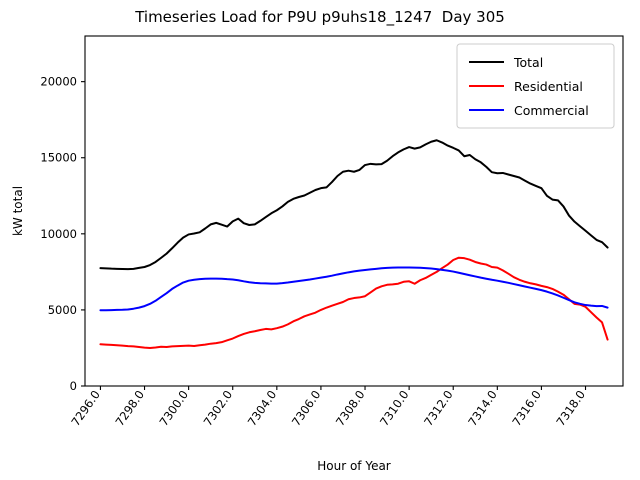 The height and width of the screenshot is (480, 640). What do you see at coordinates (350, 408) in the screenshot?
I see `x-tick-label: 7308.0` at bounding box center [350, 408].